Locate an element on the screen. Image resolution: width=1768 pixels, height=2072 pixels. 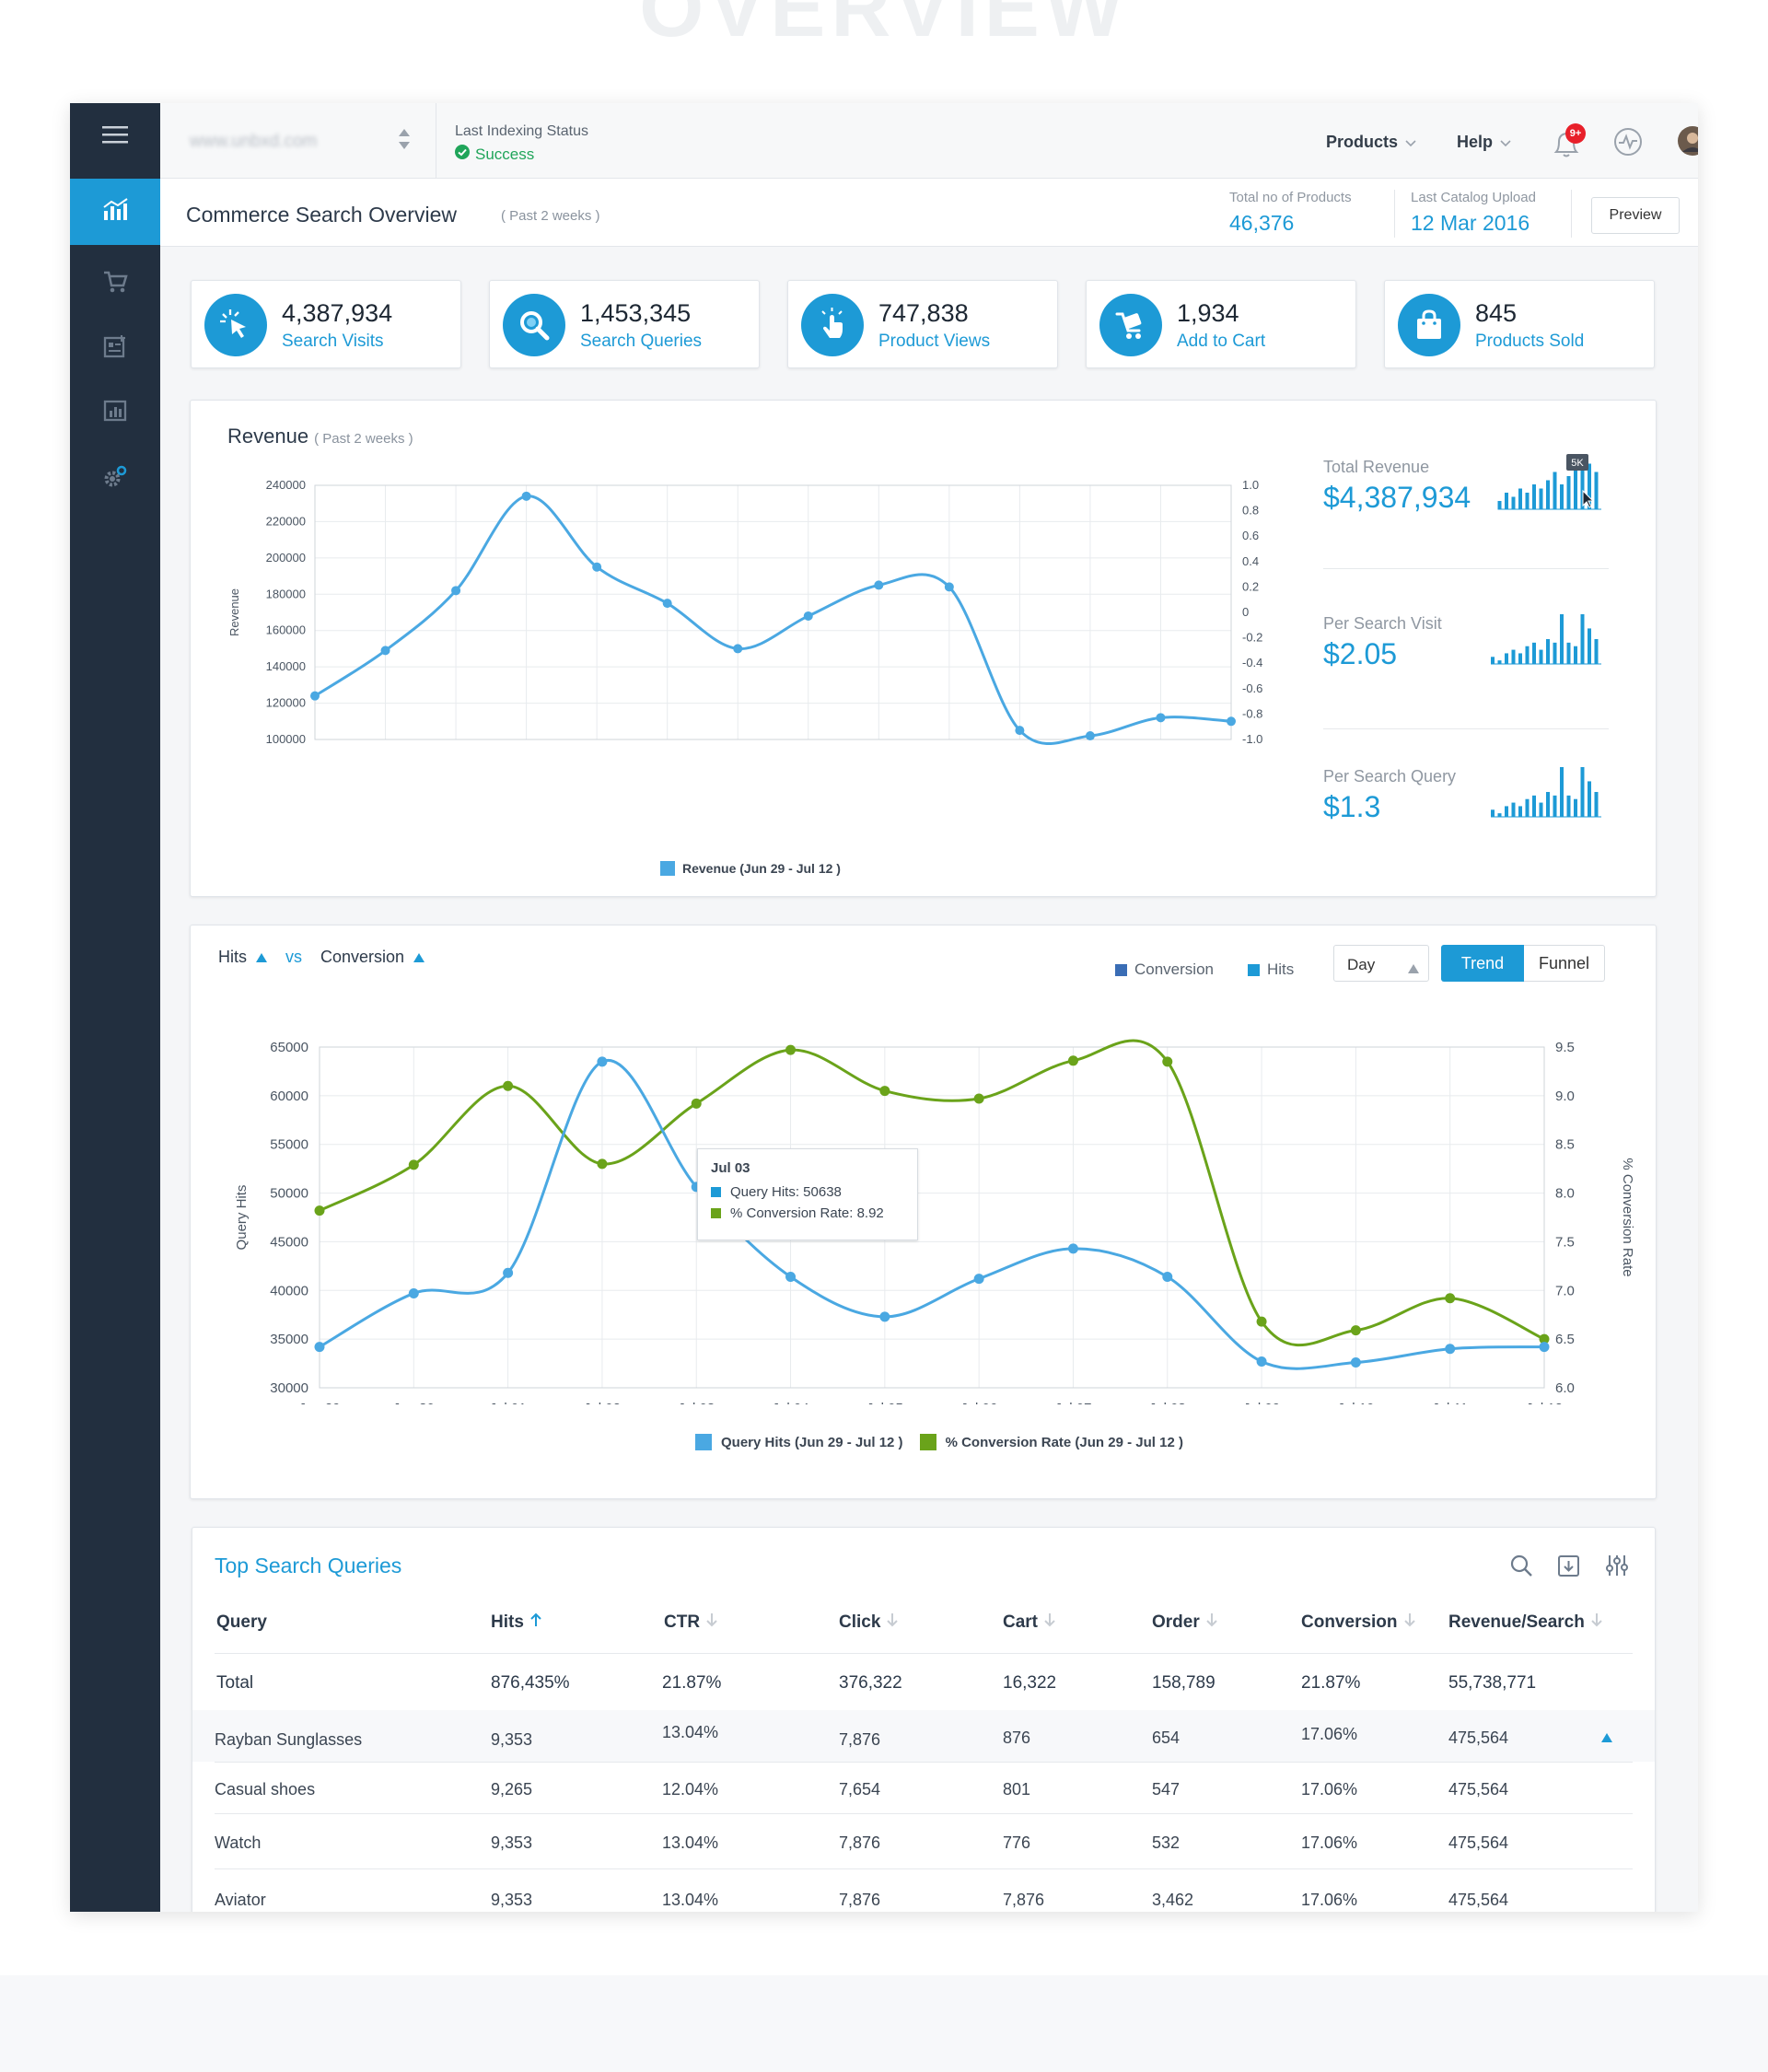
total-products-label: Total no of Products is located at coordinates (1290, 197).